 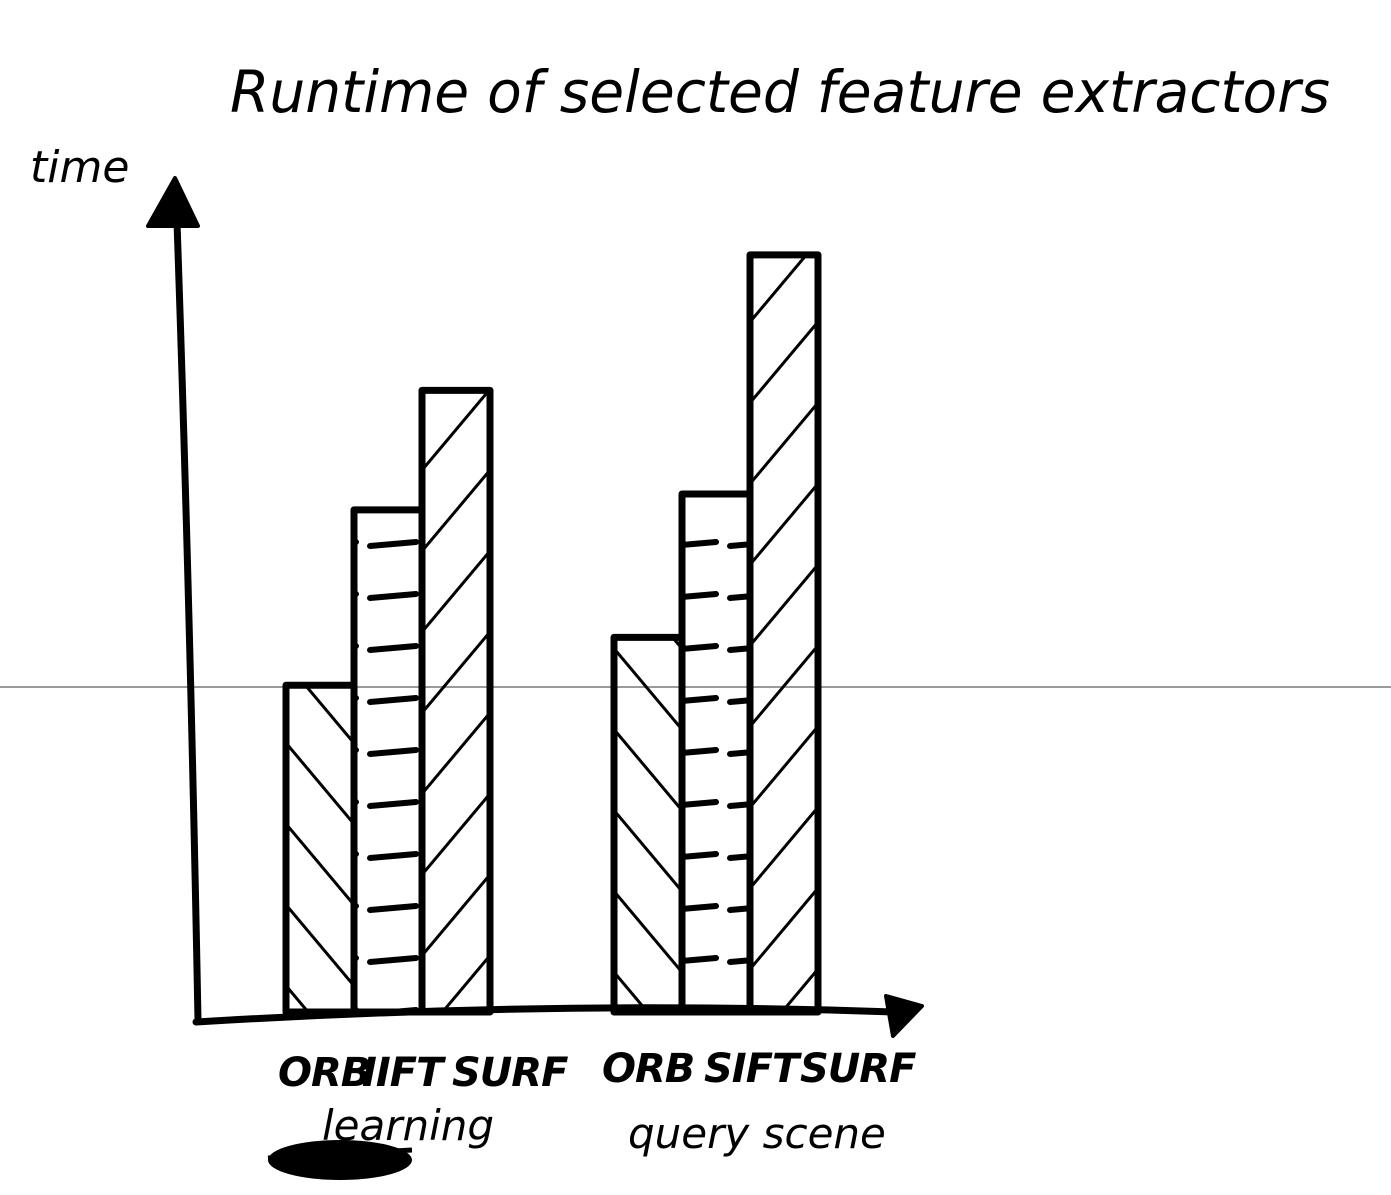 What do you see at coordinates (340, 1160) in the screenshot?
I see `crossed-out-scribble` at bounding box center [340, 1160].